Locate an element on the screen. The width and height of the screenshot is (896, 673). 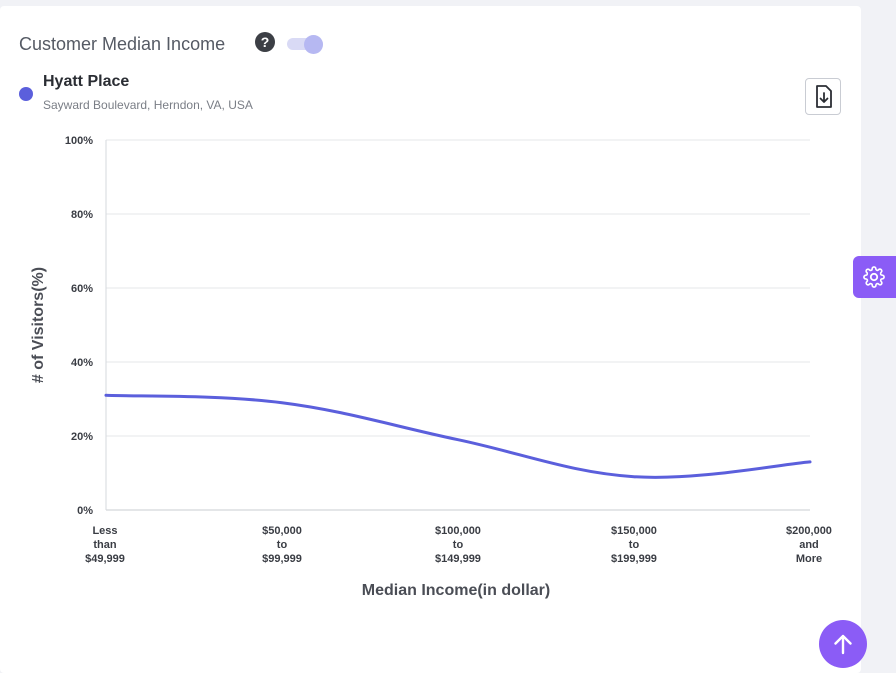
x-axis-title: Median Income(in dollar) is located at coordinates (456, 590).